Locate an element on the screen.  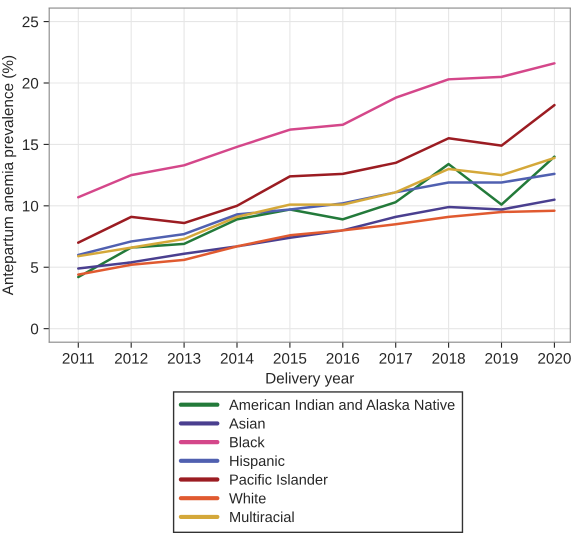
legend-label: Black is located at coordinates (247, 442).